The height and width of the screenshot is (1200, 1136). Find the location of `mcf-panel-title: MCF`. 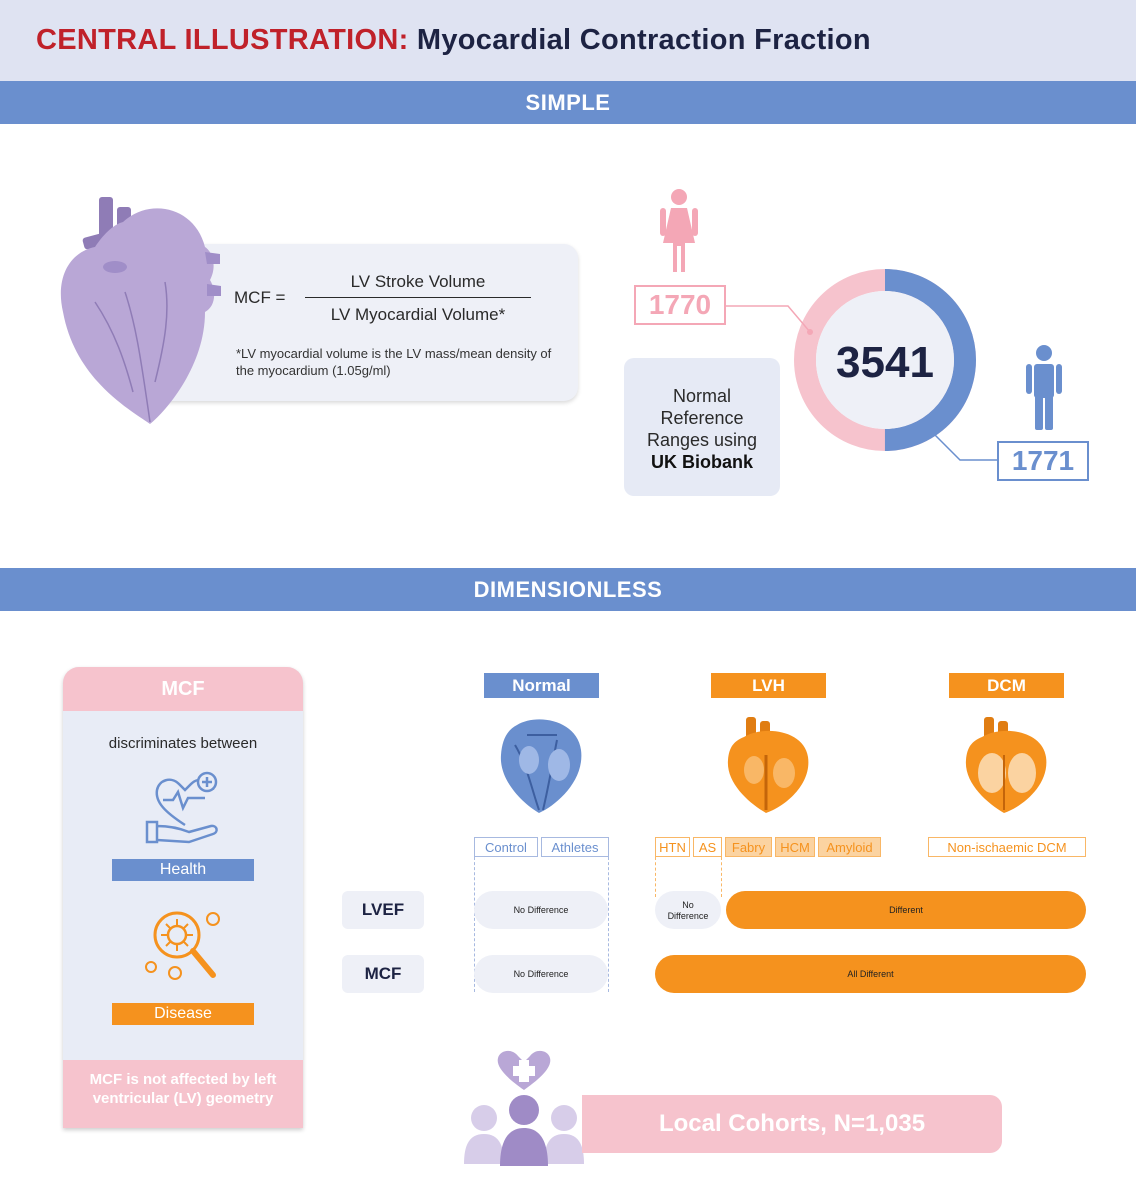

mcf-panel-title: MCF is located at coordinates (183, 689).